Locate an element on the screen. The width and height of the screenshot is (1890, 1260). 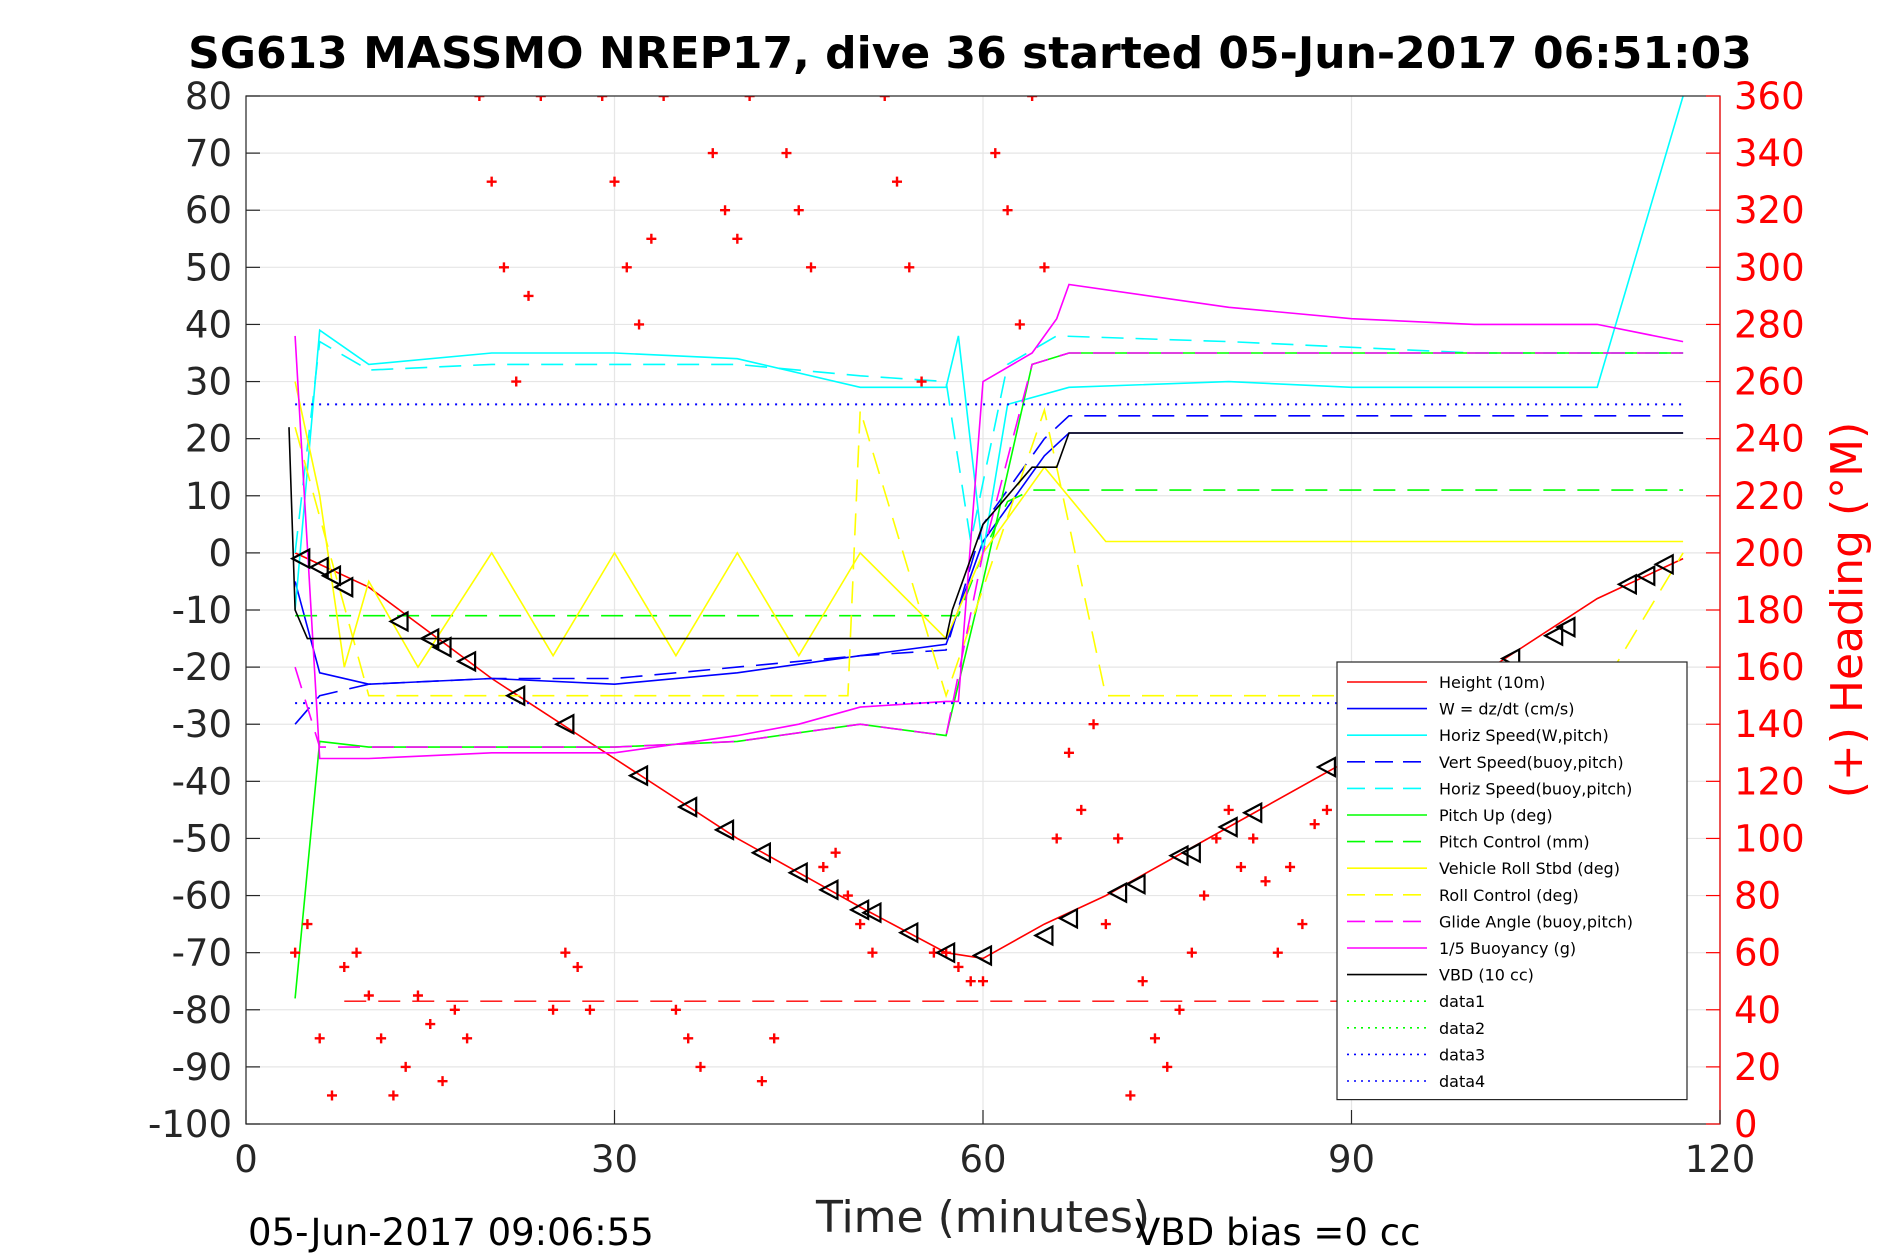
legend-label: data1 is located at coordinates (1462, 1001).